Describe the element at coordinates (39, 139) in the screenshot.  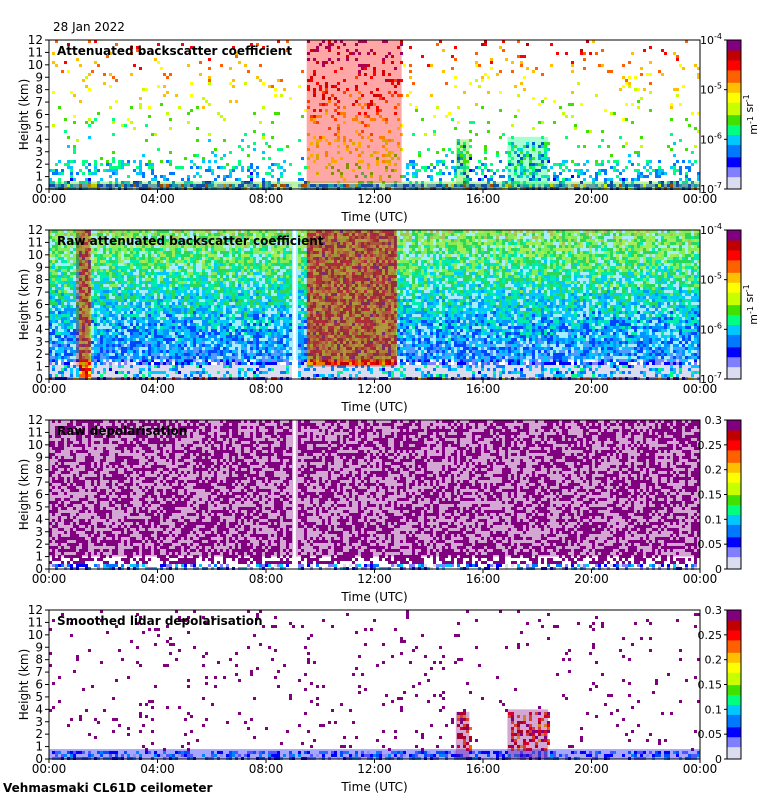
I see `y-tick-label: 4` at that location.